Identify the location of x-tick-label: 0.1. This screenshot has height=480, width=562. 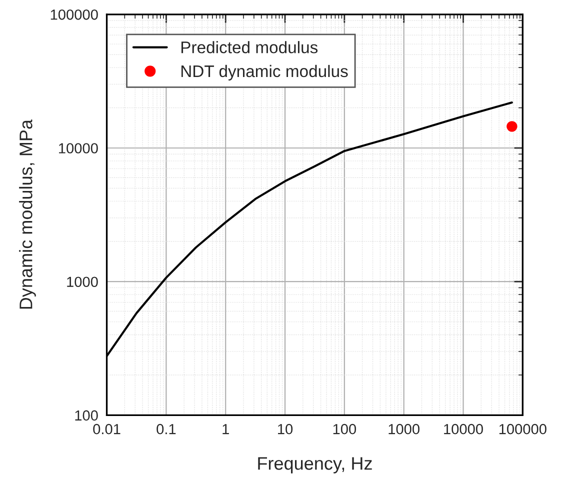
(166, 429).